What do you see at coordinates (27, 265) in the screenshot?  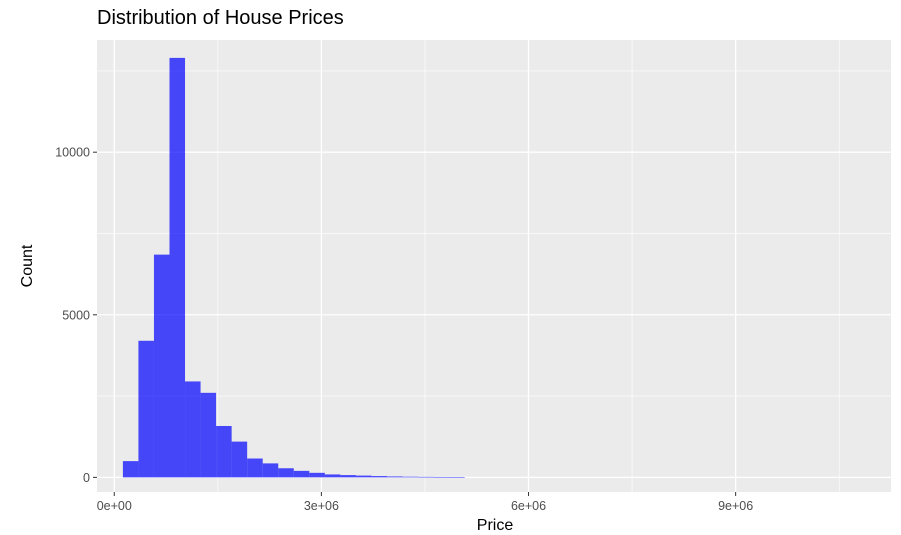 I see `y-axis-title: Count` at bounding box center [27, 265].